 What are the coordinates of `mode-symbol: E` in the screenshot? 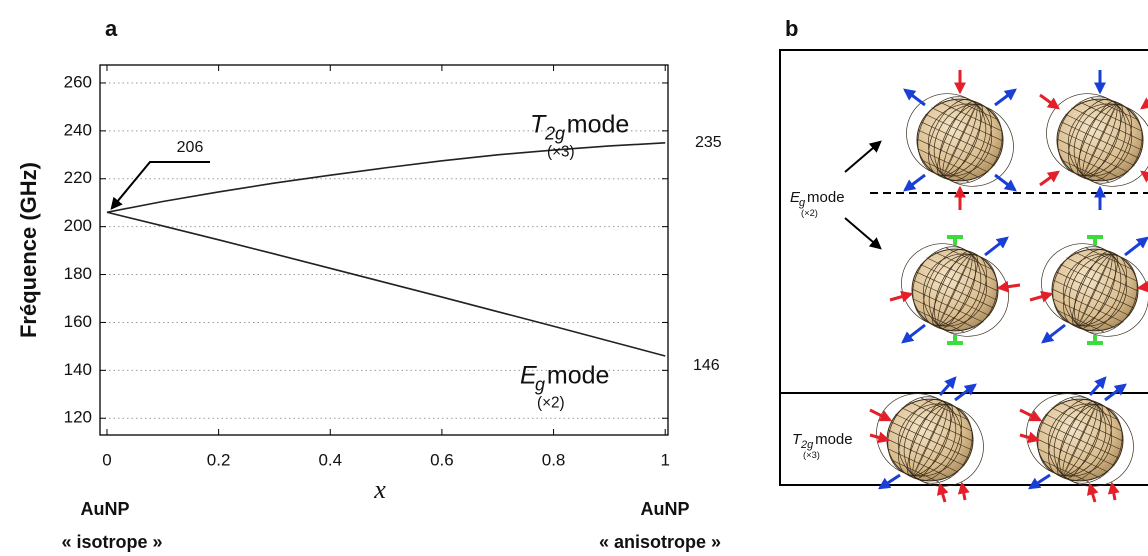 It's located at (795, 197).